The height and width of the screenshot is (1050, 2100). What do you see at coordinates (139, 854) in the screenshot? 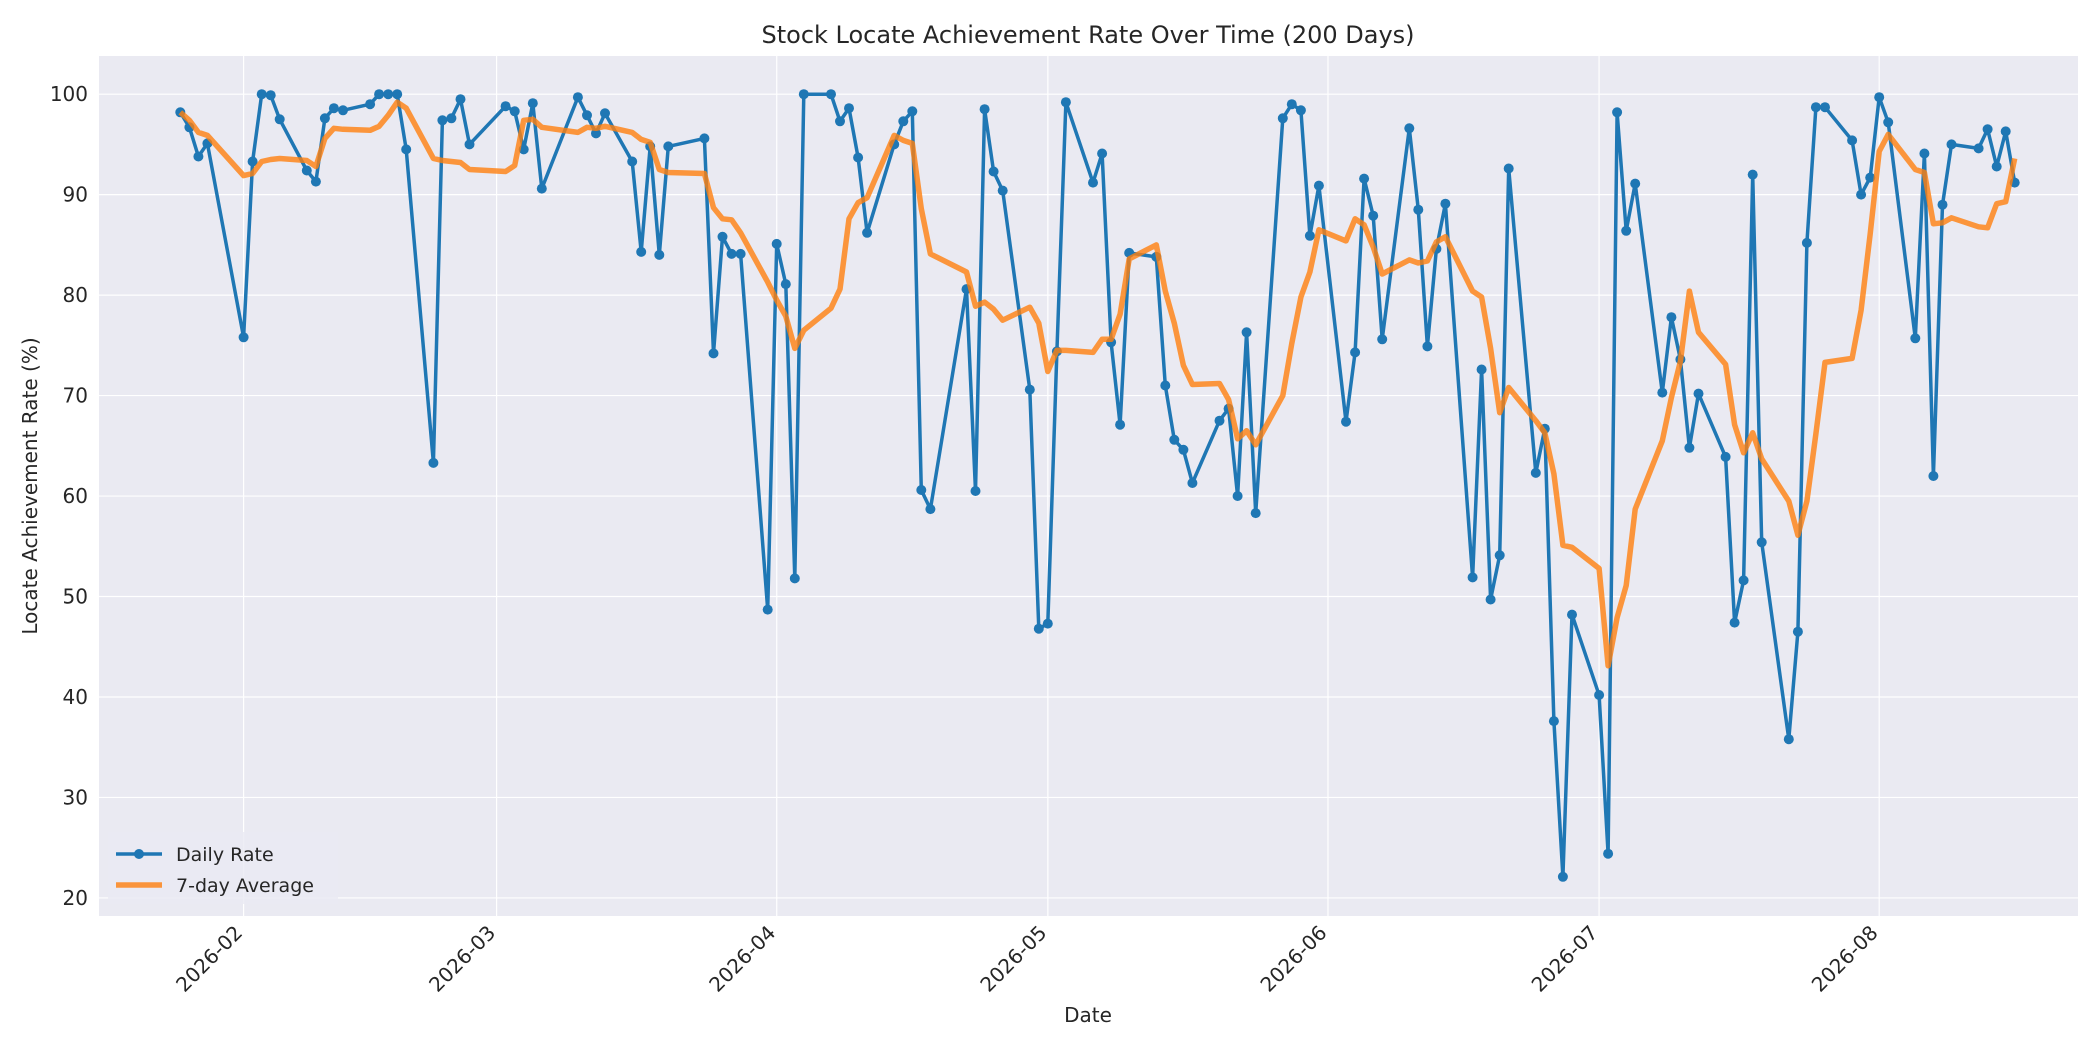
I see `legend-daily-marker` at bounding box center [139, 854].